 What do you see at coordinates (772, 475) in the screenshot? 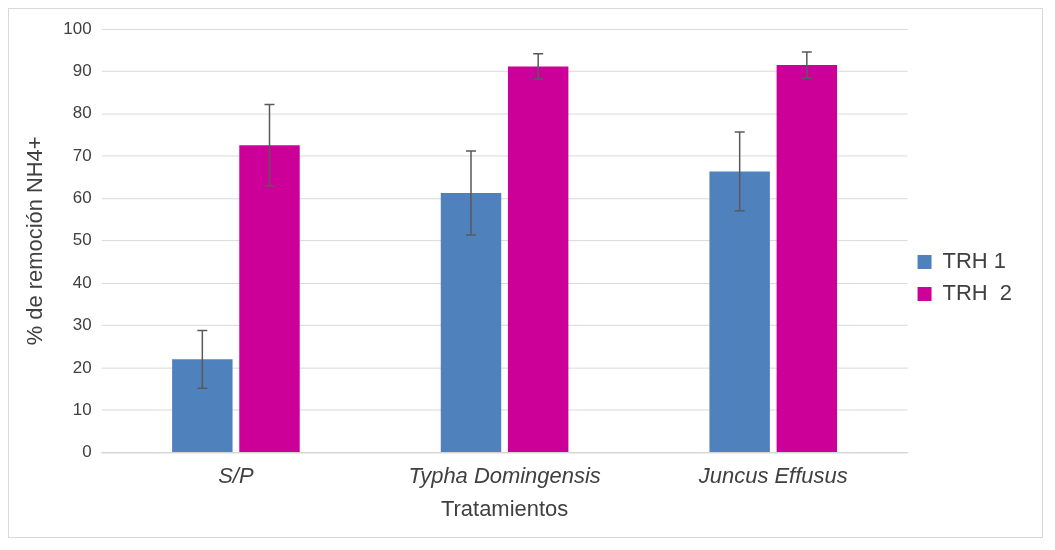
I see `x-tick-label: Juncus Effusus` at bounding box center [772, 475].